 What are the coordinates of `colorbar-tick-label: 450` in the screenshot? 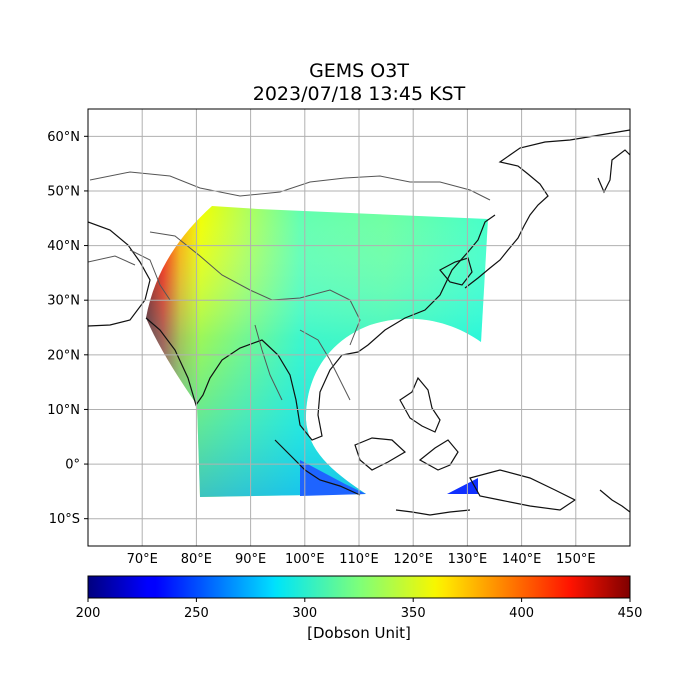 It's located at (630, 613).